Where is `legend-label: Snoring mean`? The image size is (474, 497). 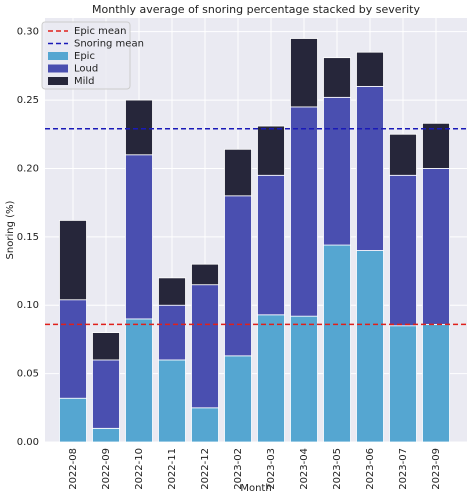 legend-label: Snoring mean is located at coordinates (109, 44).